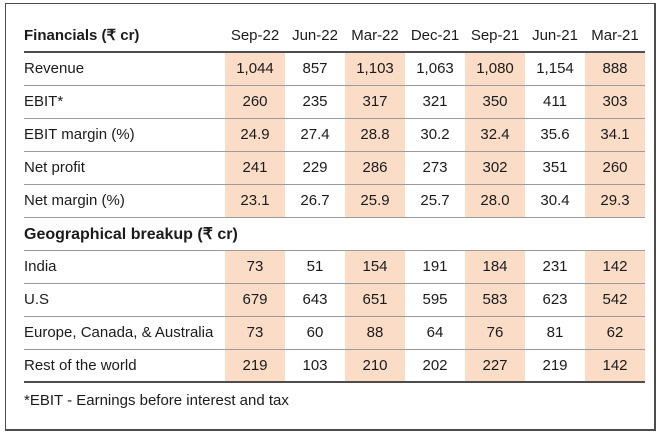 This screenshot has width=660, height=434. Describe the element at coordinates (124, 333) in the screenshot. I see `row-label: Europe, Canada, & Australia` at that location.